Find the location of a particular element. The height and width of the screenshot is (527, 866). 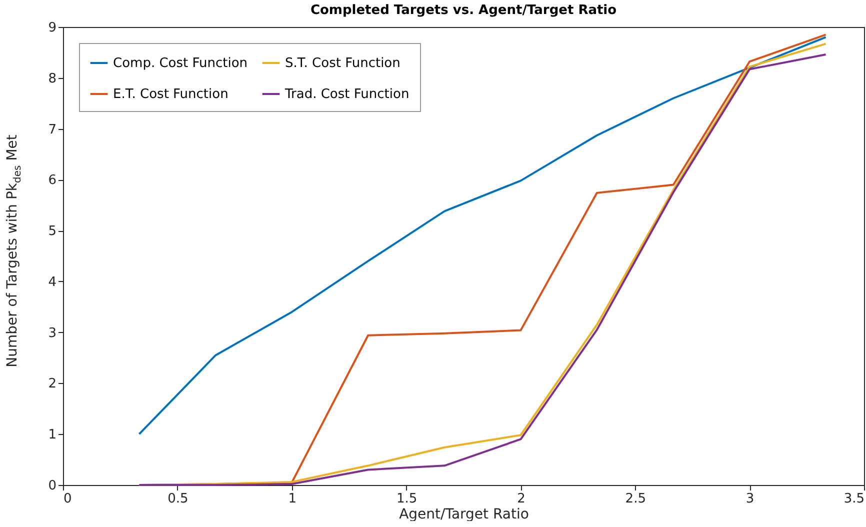

x-tick-label: 1.5 is located at coordinates (407, 499).